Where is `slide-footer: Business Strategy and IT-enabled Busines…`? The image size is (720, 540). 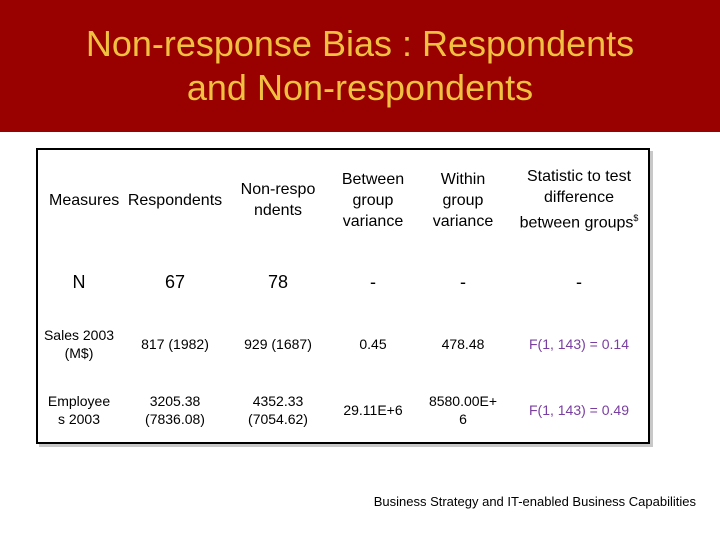 slide-footer: Business Strategy and IT-enabled Busines… is located at coordinates (534, 501).